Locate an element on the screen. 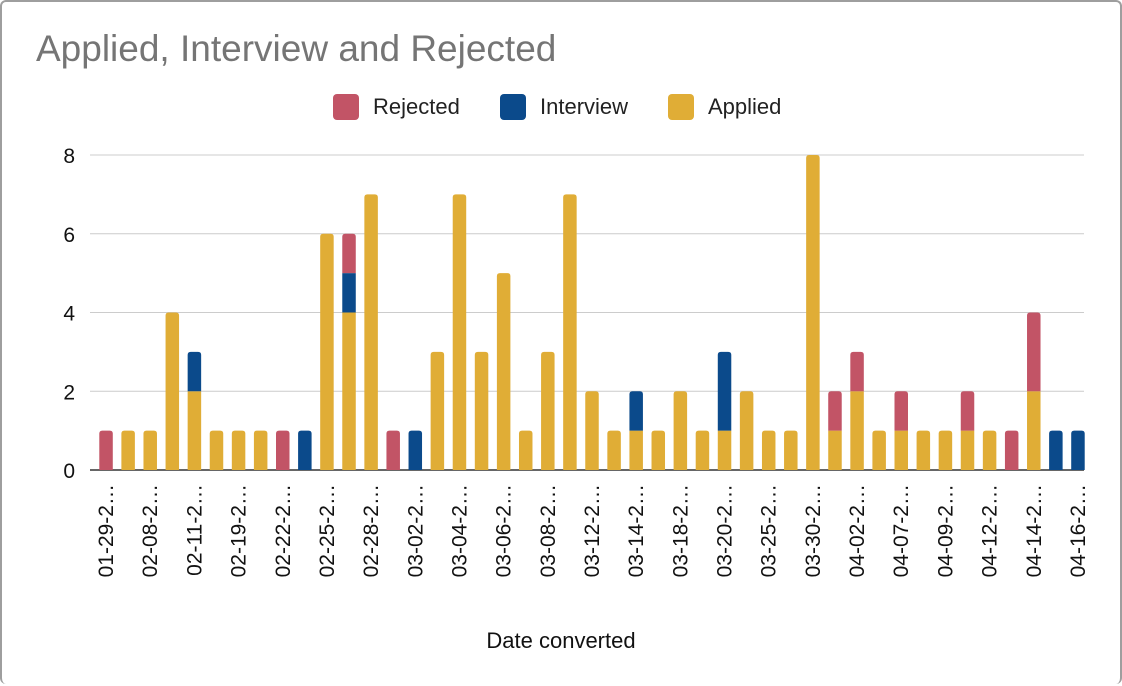 Image resolution: width=1122 pixels, height=686 pixels. legend-swatch-rejected is located at coordinates (346, 107).